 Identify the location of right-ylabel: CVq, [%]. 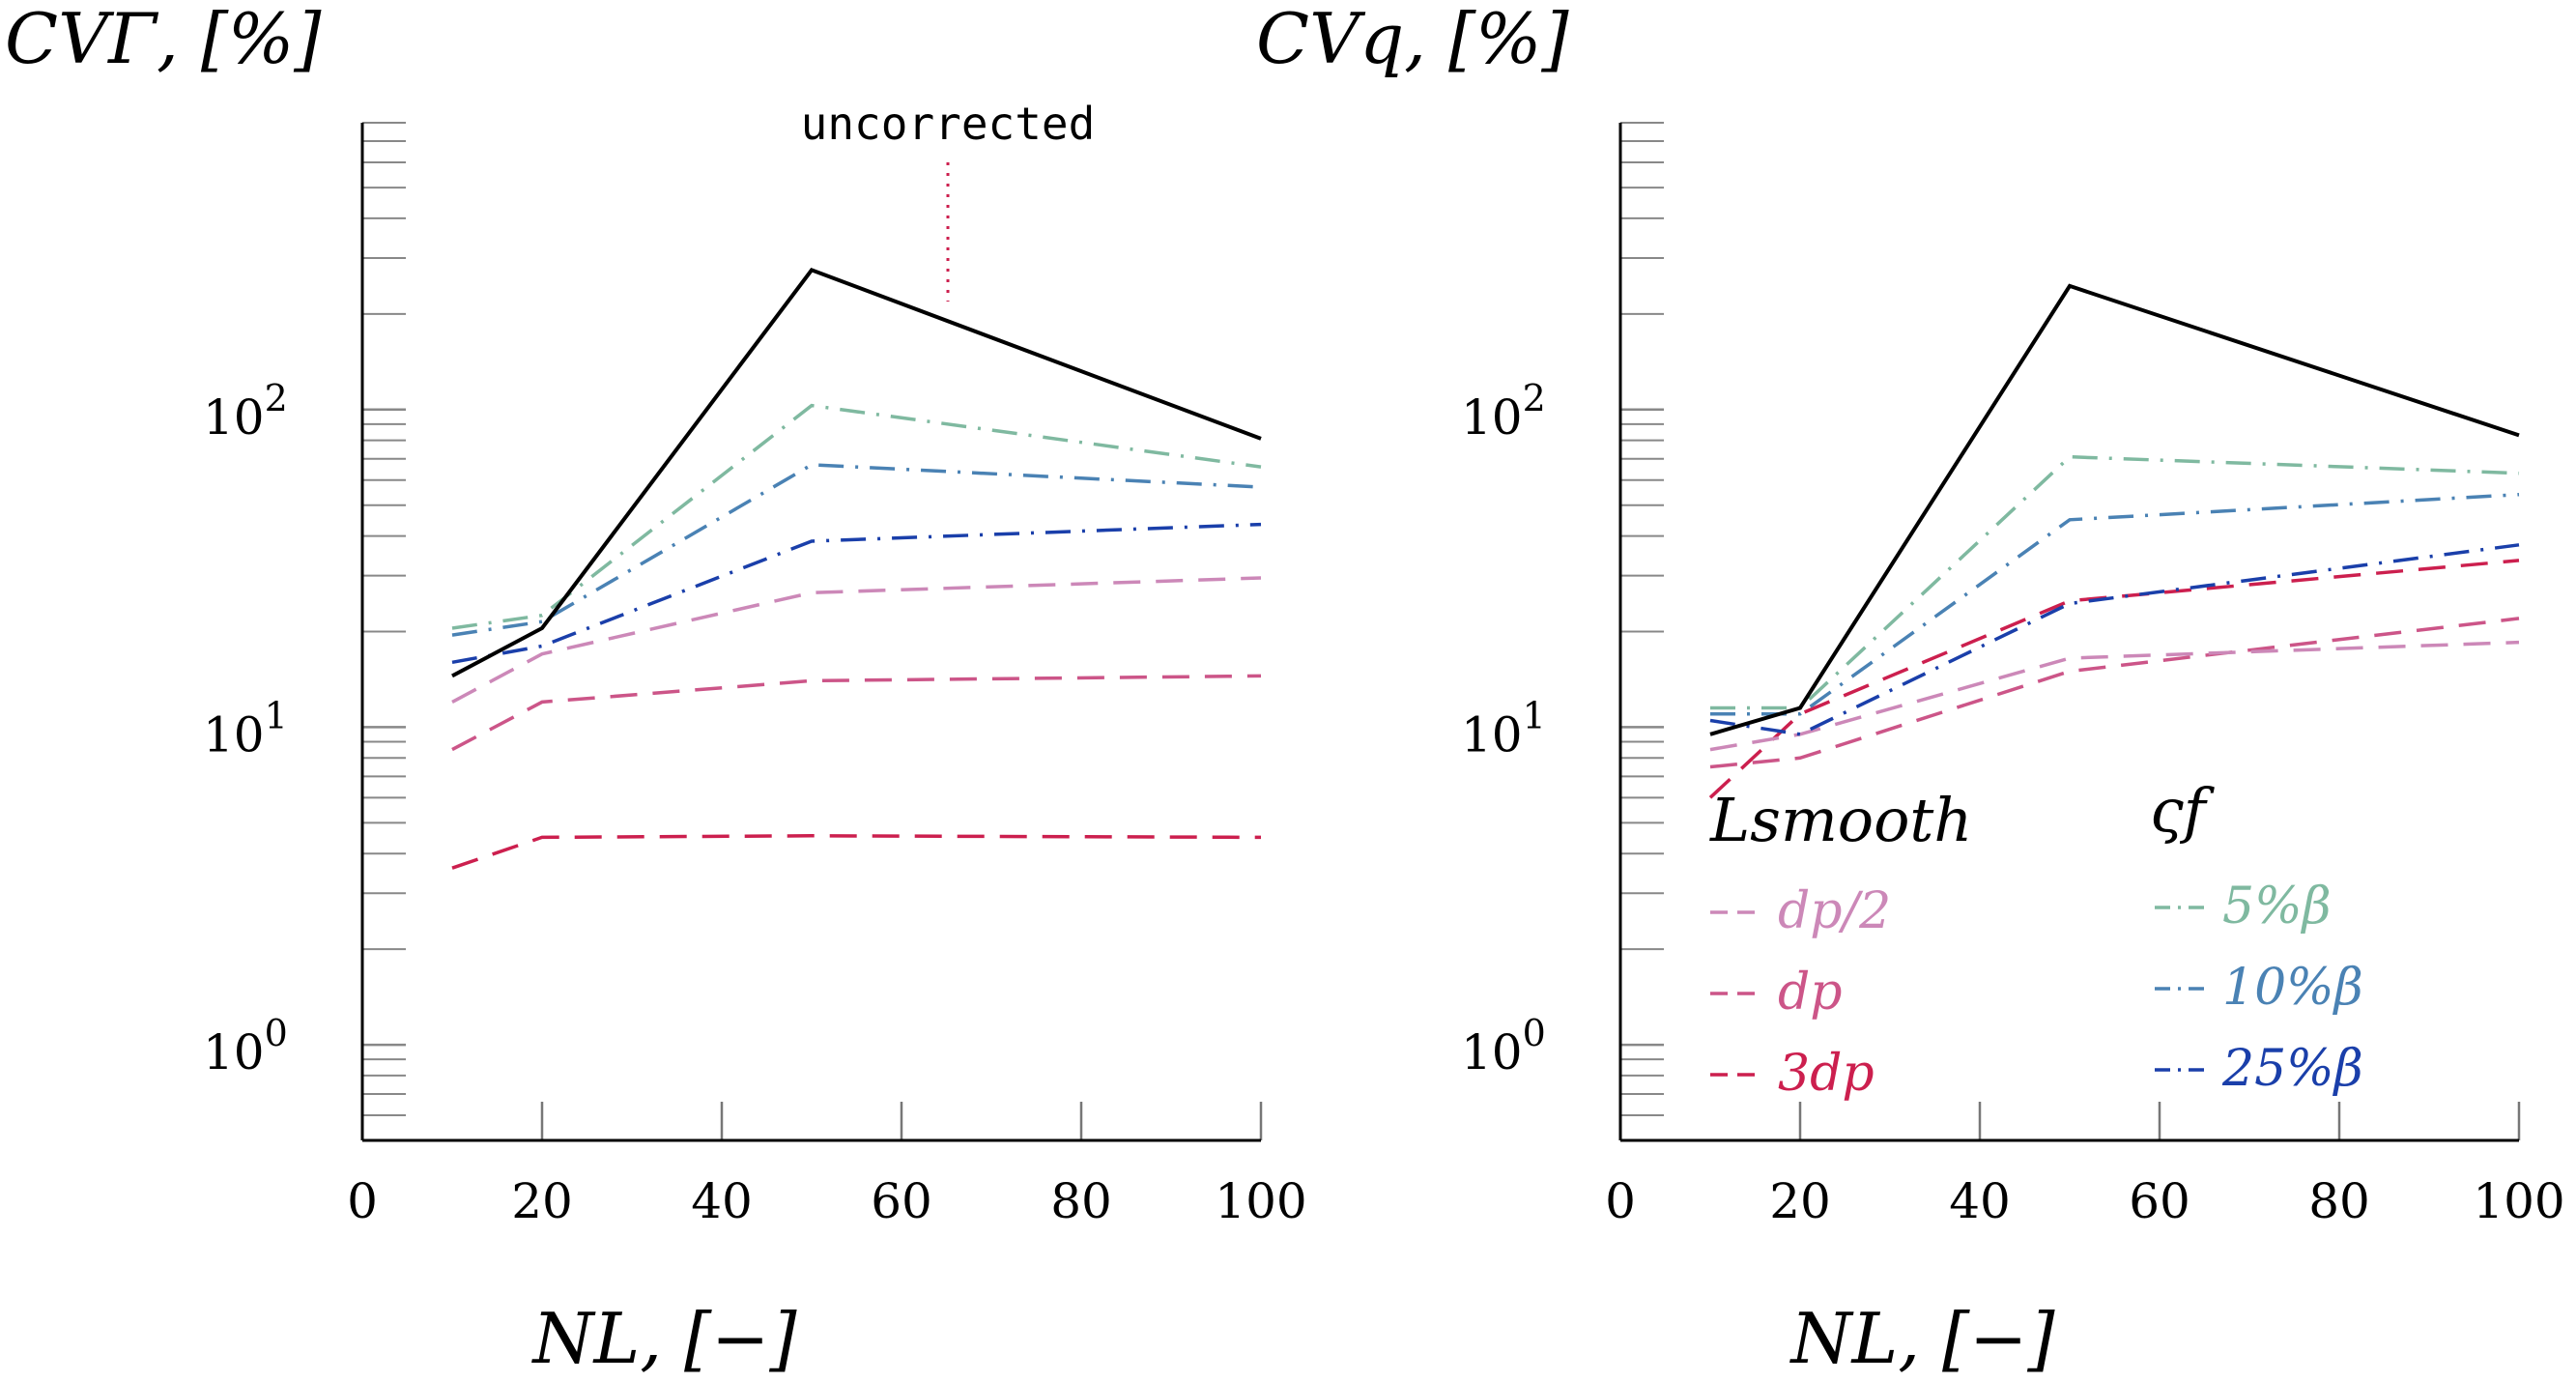
(1413, 39).